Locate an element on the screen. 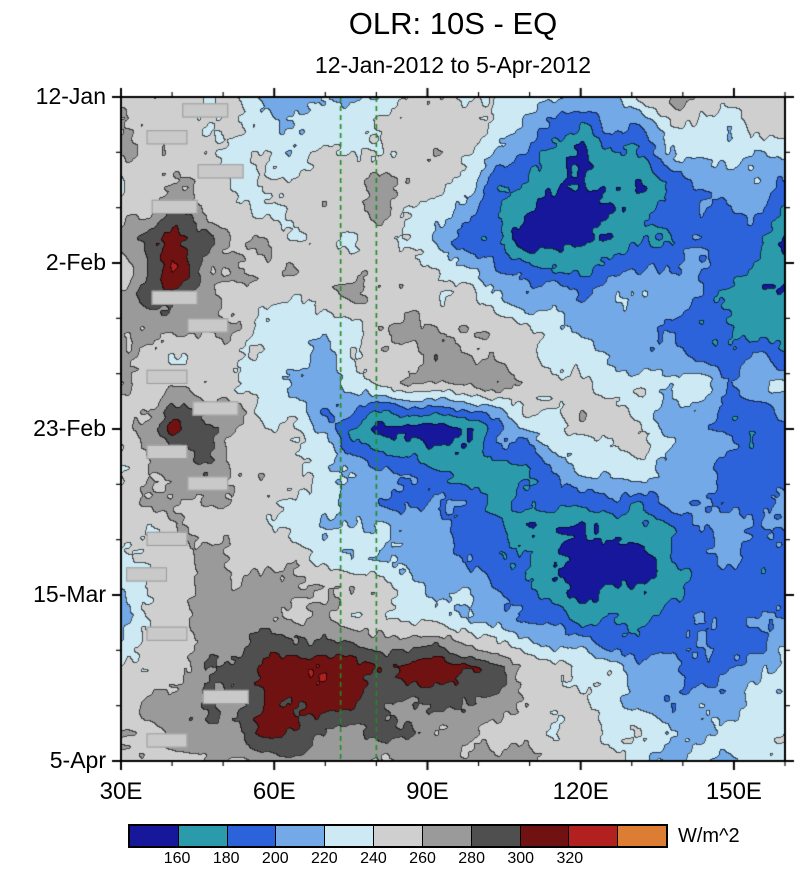 This screenshot has width=798, height=869. chart-title: OLR: 10S - EQ is located at coordinates (453, 23).